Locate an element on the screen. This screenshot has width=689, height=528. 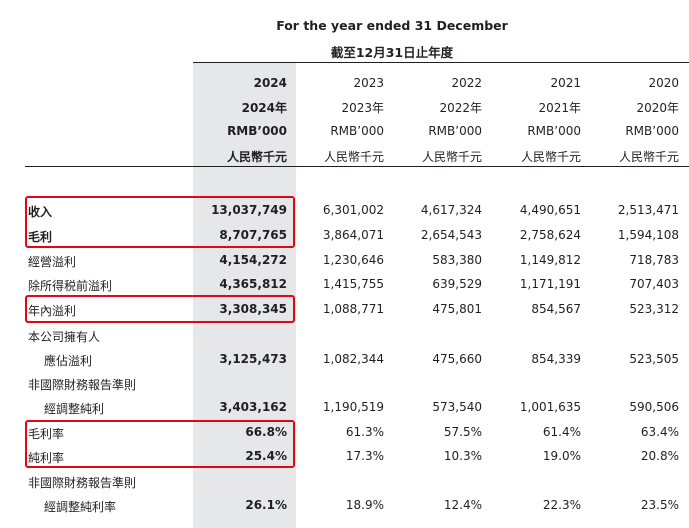
table-cell: 2,513,471 is located at coordinates (648, 210).